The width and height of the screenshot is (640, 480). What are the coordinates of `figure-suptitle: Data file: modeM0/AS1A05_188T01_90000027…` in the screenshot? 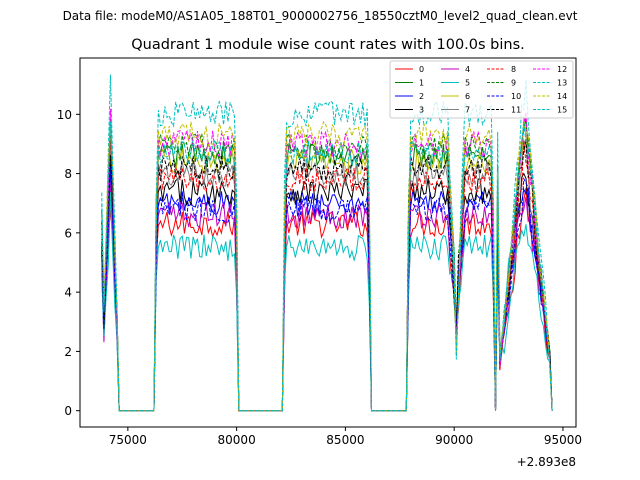 It's located at (320, 16).